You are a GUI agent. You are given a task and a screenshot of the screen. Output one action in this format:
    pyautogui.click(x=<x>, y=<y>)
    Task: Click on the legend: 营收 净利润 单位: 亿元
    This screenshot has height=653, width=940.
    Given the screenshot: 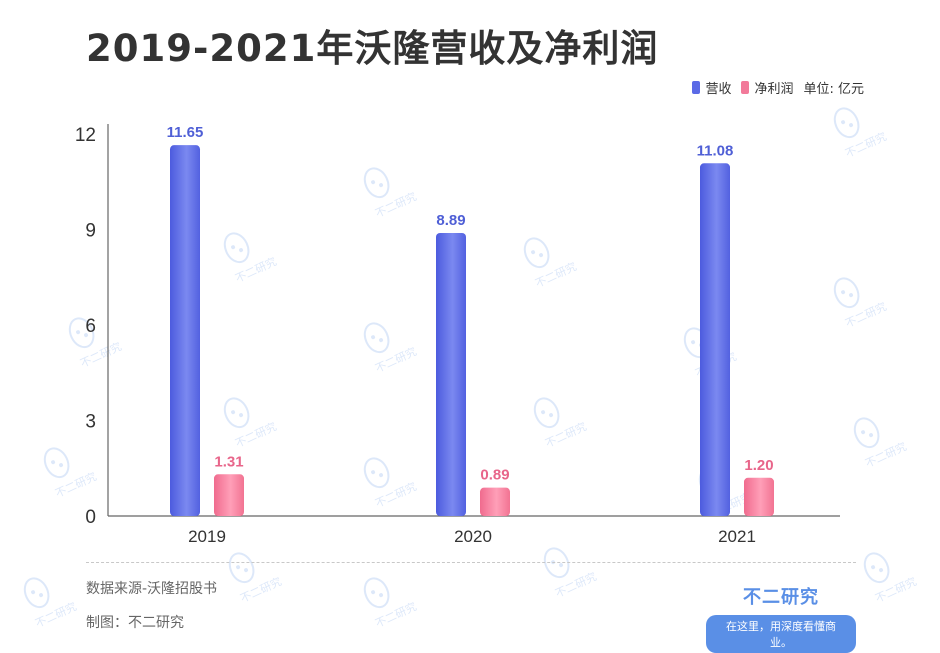 What is the action you would take?
    pyautogui.click(x=773, y=87)
    